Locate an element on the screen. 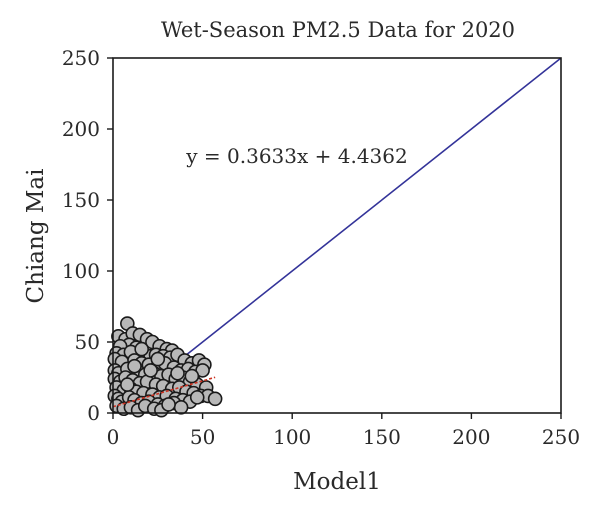 The width and height of the screenshot is (600, 508). y-tick-label: 150 is located at coordinates (81, 200).